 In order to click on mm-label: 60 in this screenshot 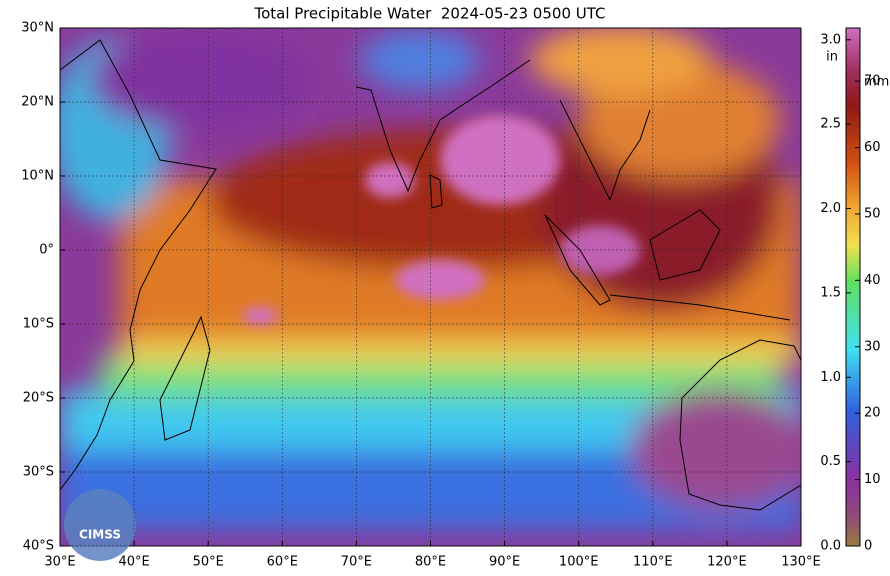, I will do `click(872, 147)`.